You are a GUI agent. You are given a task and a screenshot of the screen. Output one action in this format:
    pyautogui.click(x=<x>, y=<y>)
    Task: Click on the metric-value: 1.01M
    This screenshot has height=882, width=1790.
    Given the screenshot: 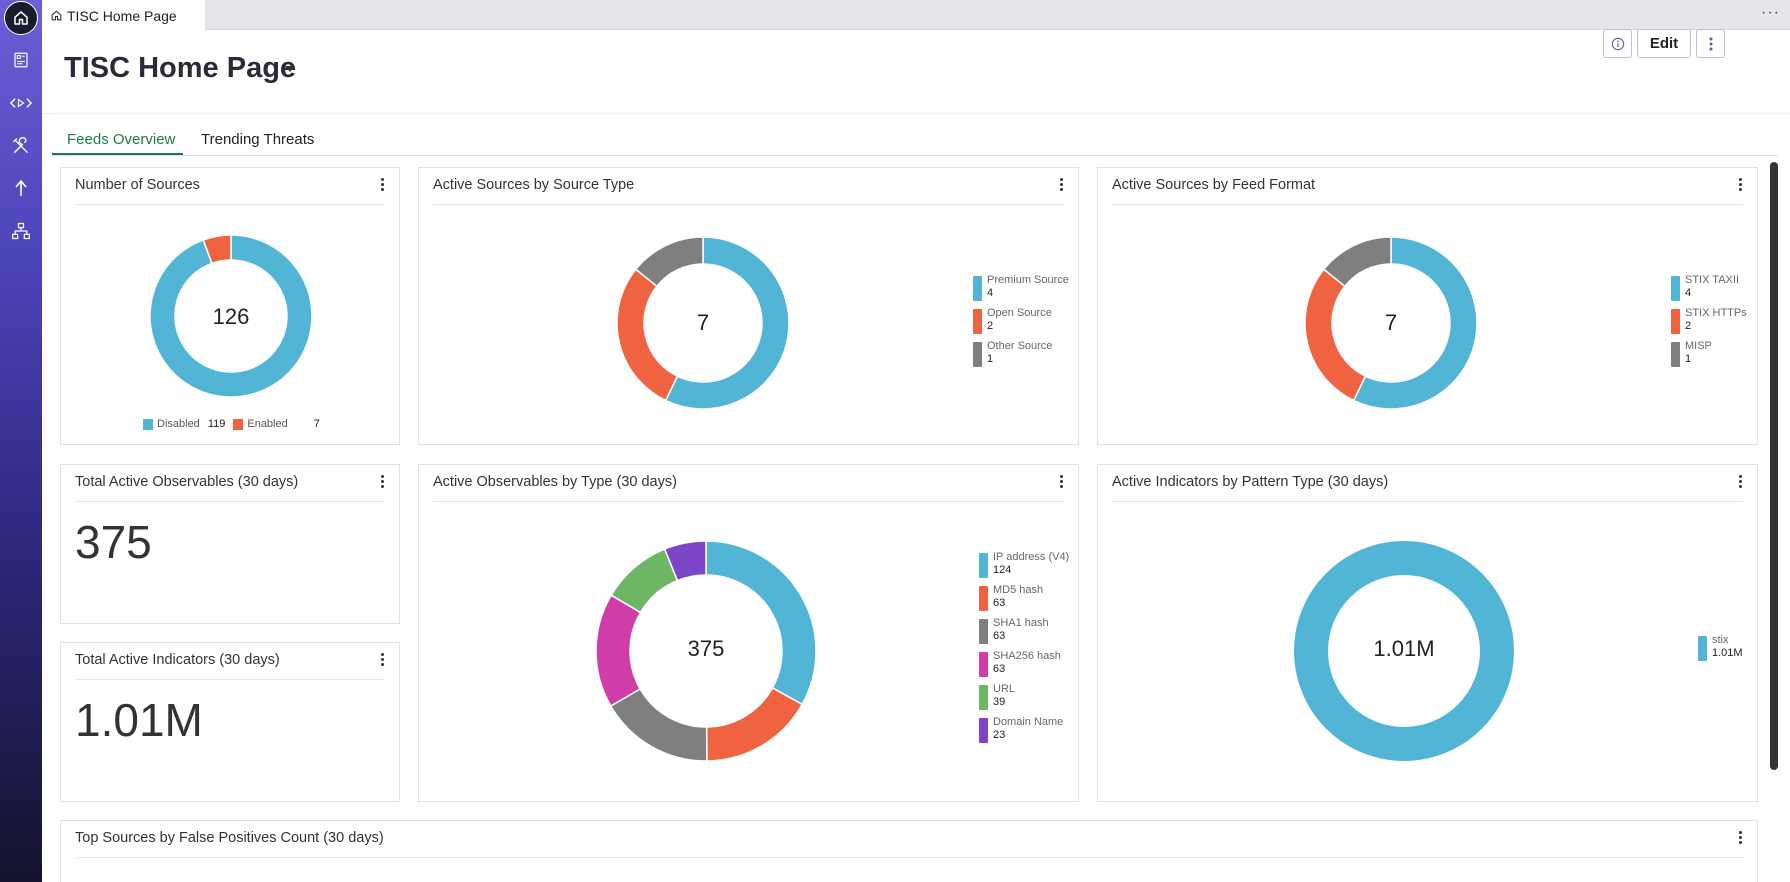 What is the action you would take?
    pyautogui.click(x=139, y=720)
    